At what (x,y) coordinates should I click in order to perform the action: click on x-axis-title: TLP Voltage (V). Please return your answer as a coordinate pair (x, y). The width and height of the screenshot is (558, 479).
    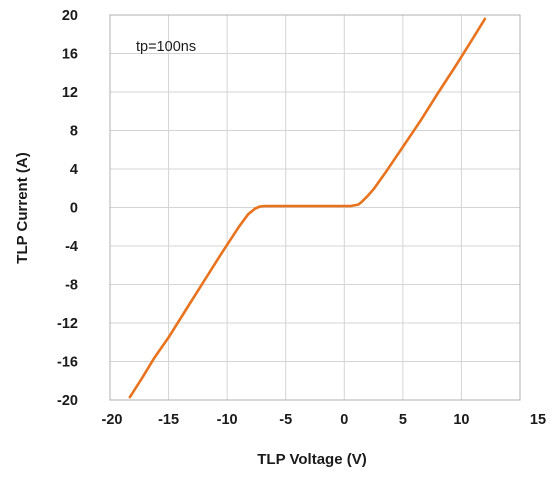
    Looking at the image, I should click on (311, 459).